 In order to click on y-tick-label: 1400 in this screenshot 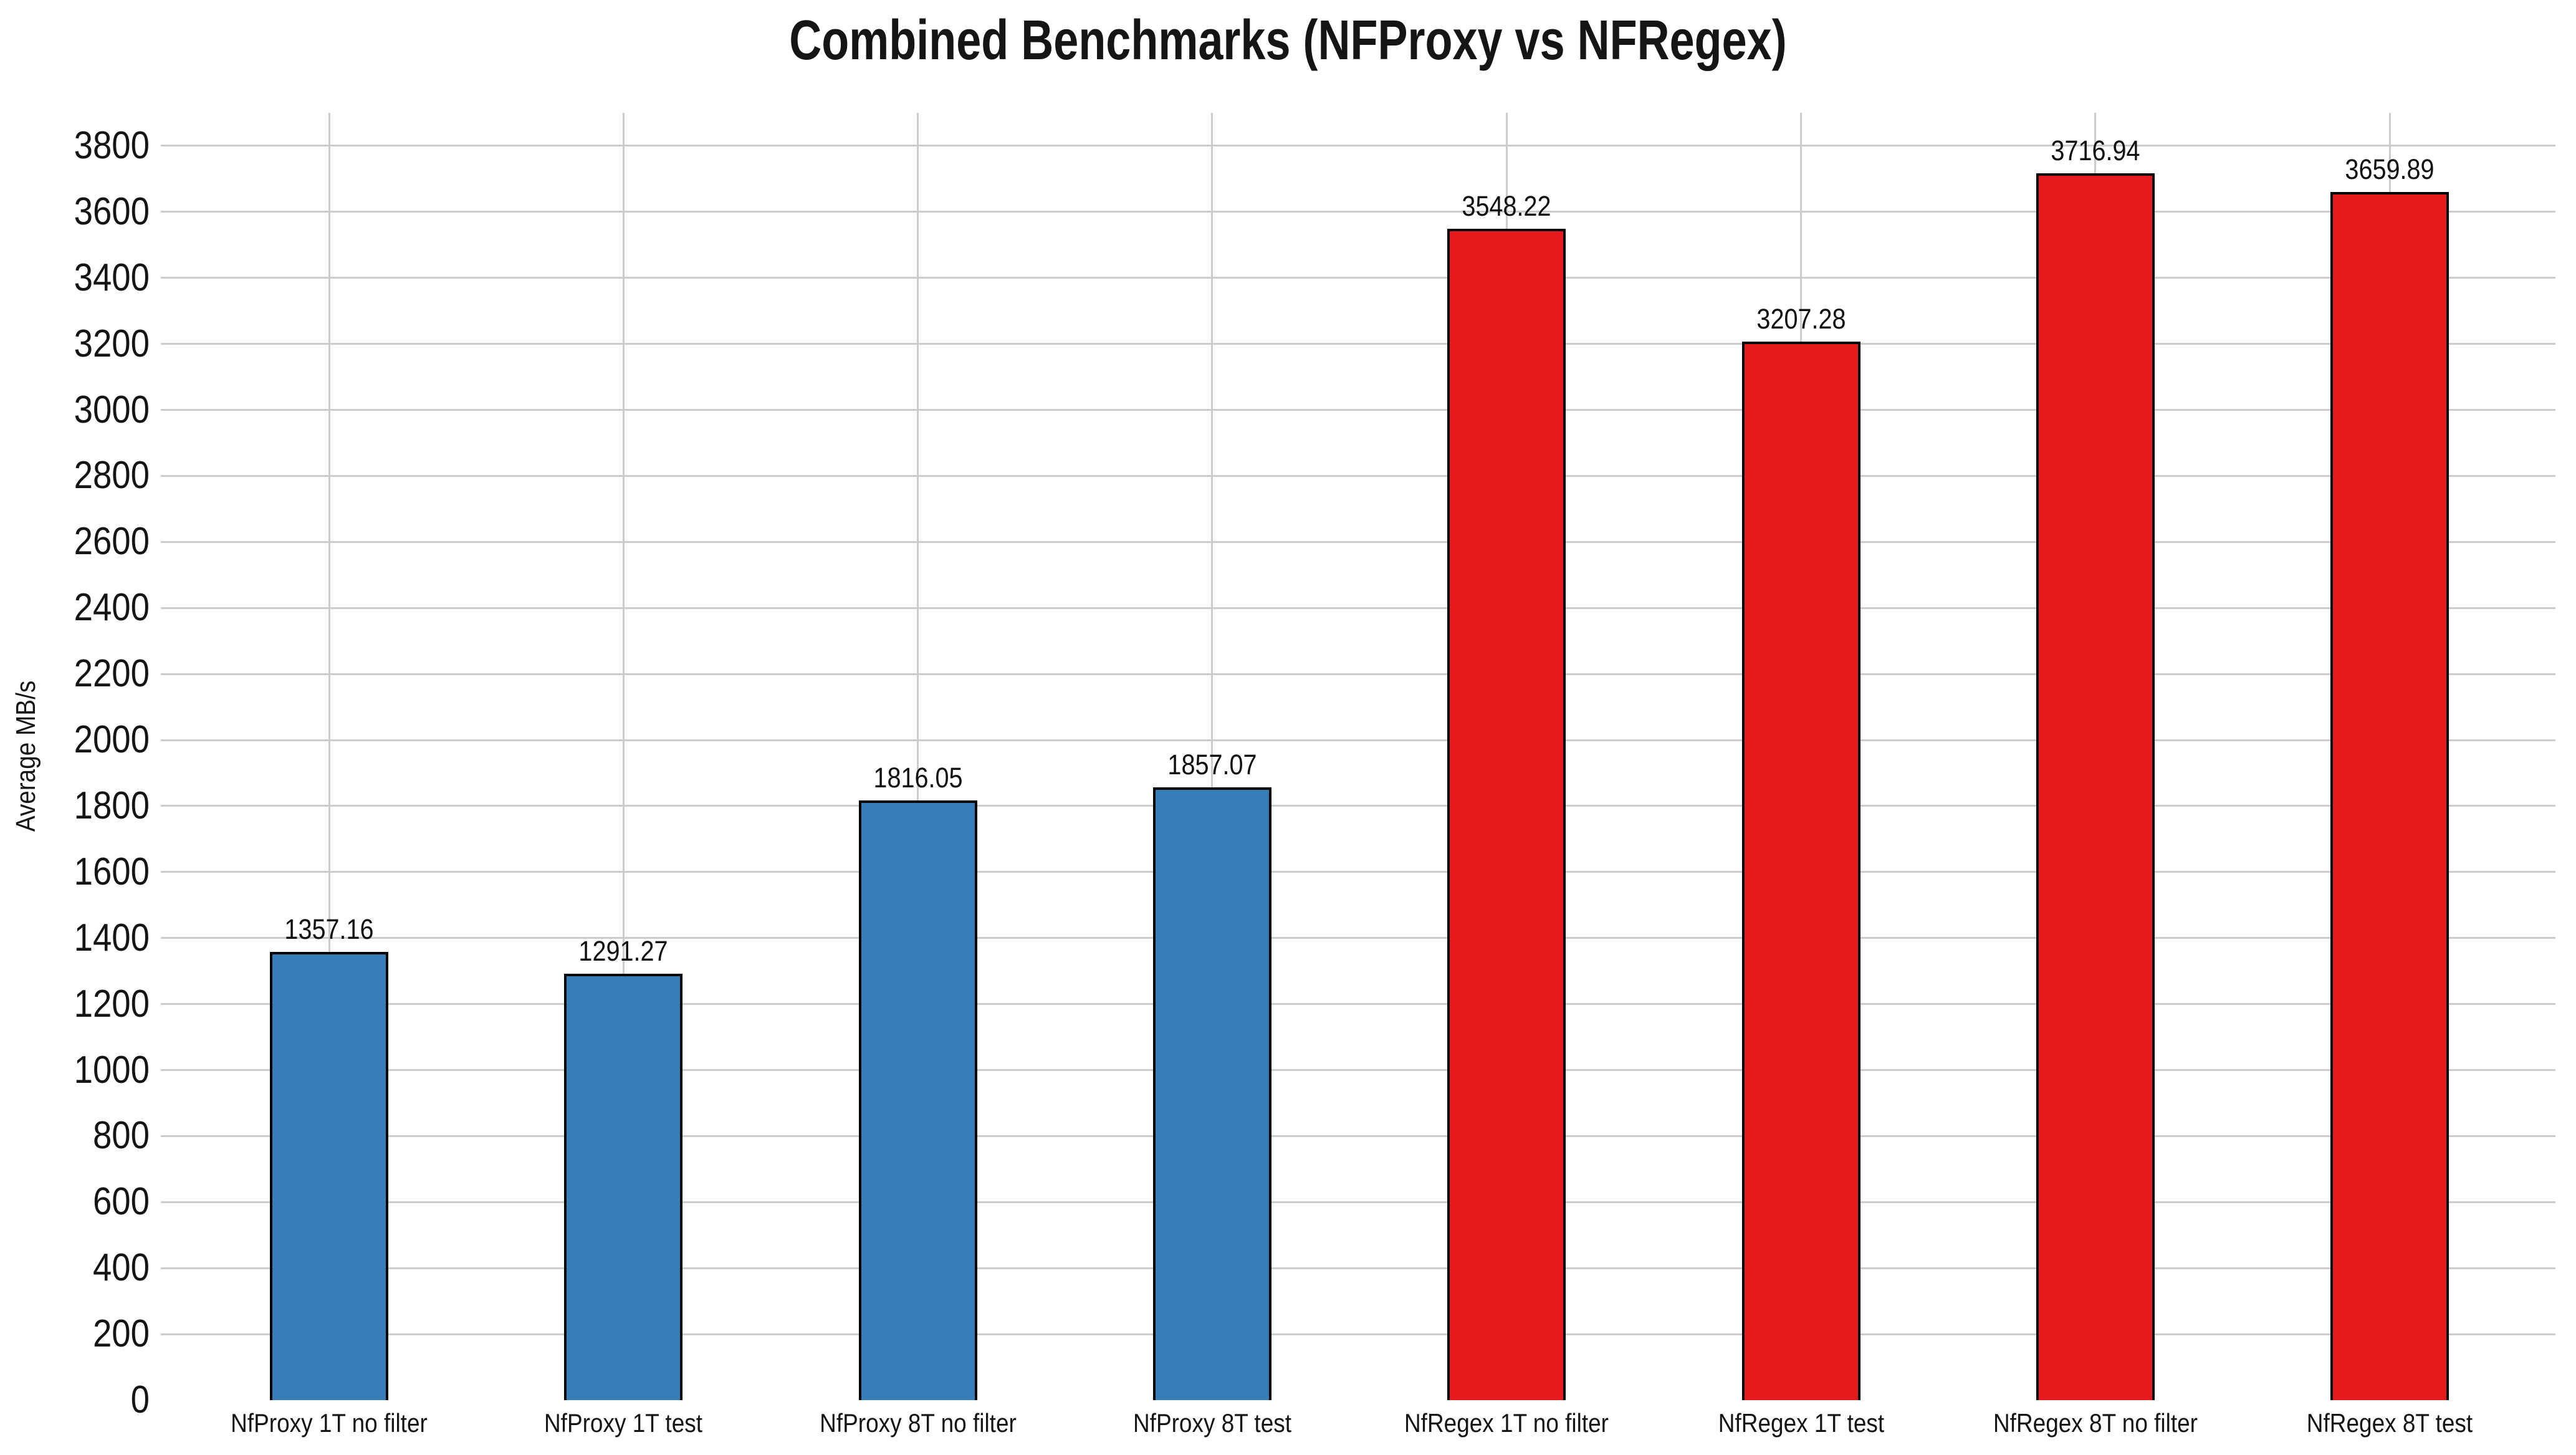, I will do `click(112, 937)`.